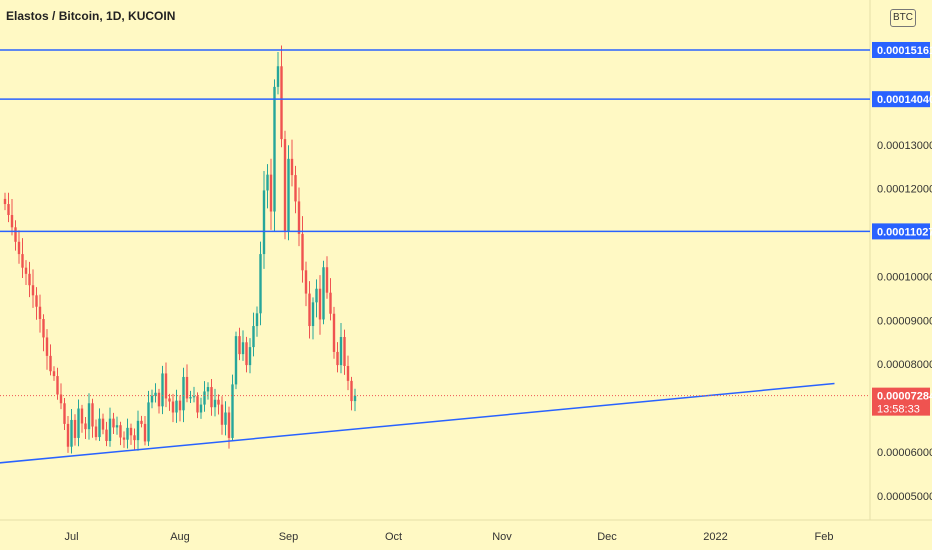  I want to click on y-tick-label-3: 0.00009000, so click(904, 321).